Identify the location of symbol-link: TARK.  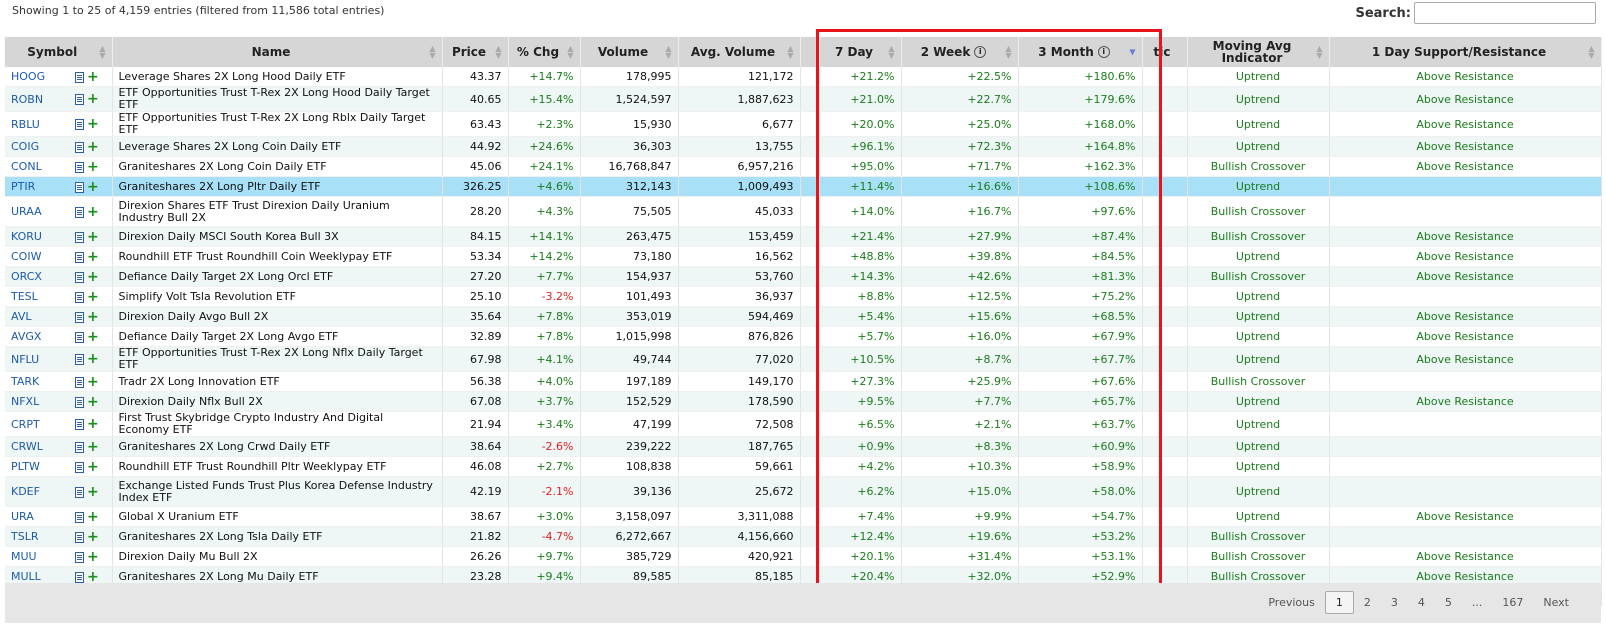
(25, 381).